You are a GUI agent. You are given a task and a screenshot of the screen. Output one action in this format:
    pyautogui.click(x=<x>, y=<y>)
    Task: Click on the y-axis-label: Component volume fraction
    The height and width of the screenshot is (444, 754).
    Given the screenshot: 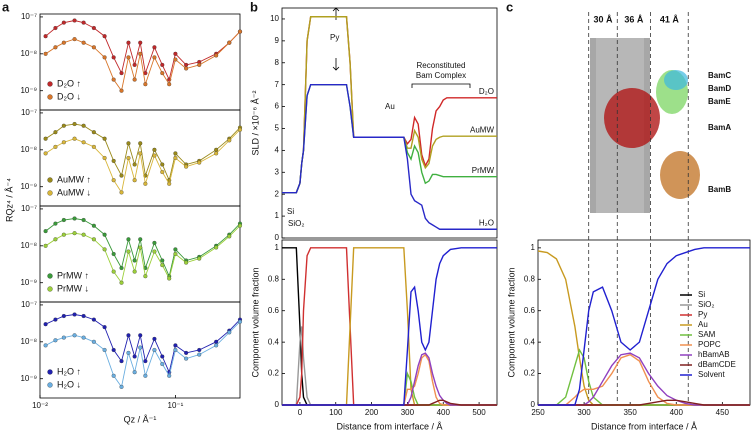 What is the action you would take?
    pyautogui.click(x=511, y=322)
    